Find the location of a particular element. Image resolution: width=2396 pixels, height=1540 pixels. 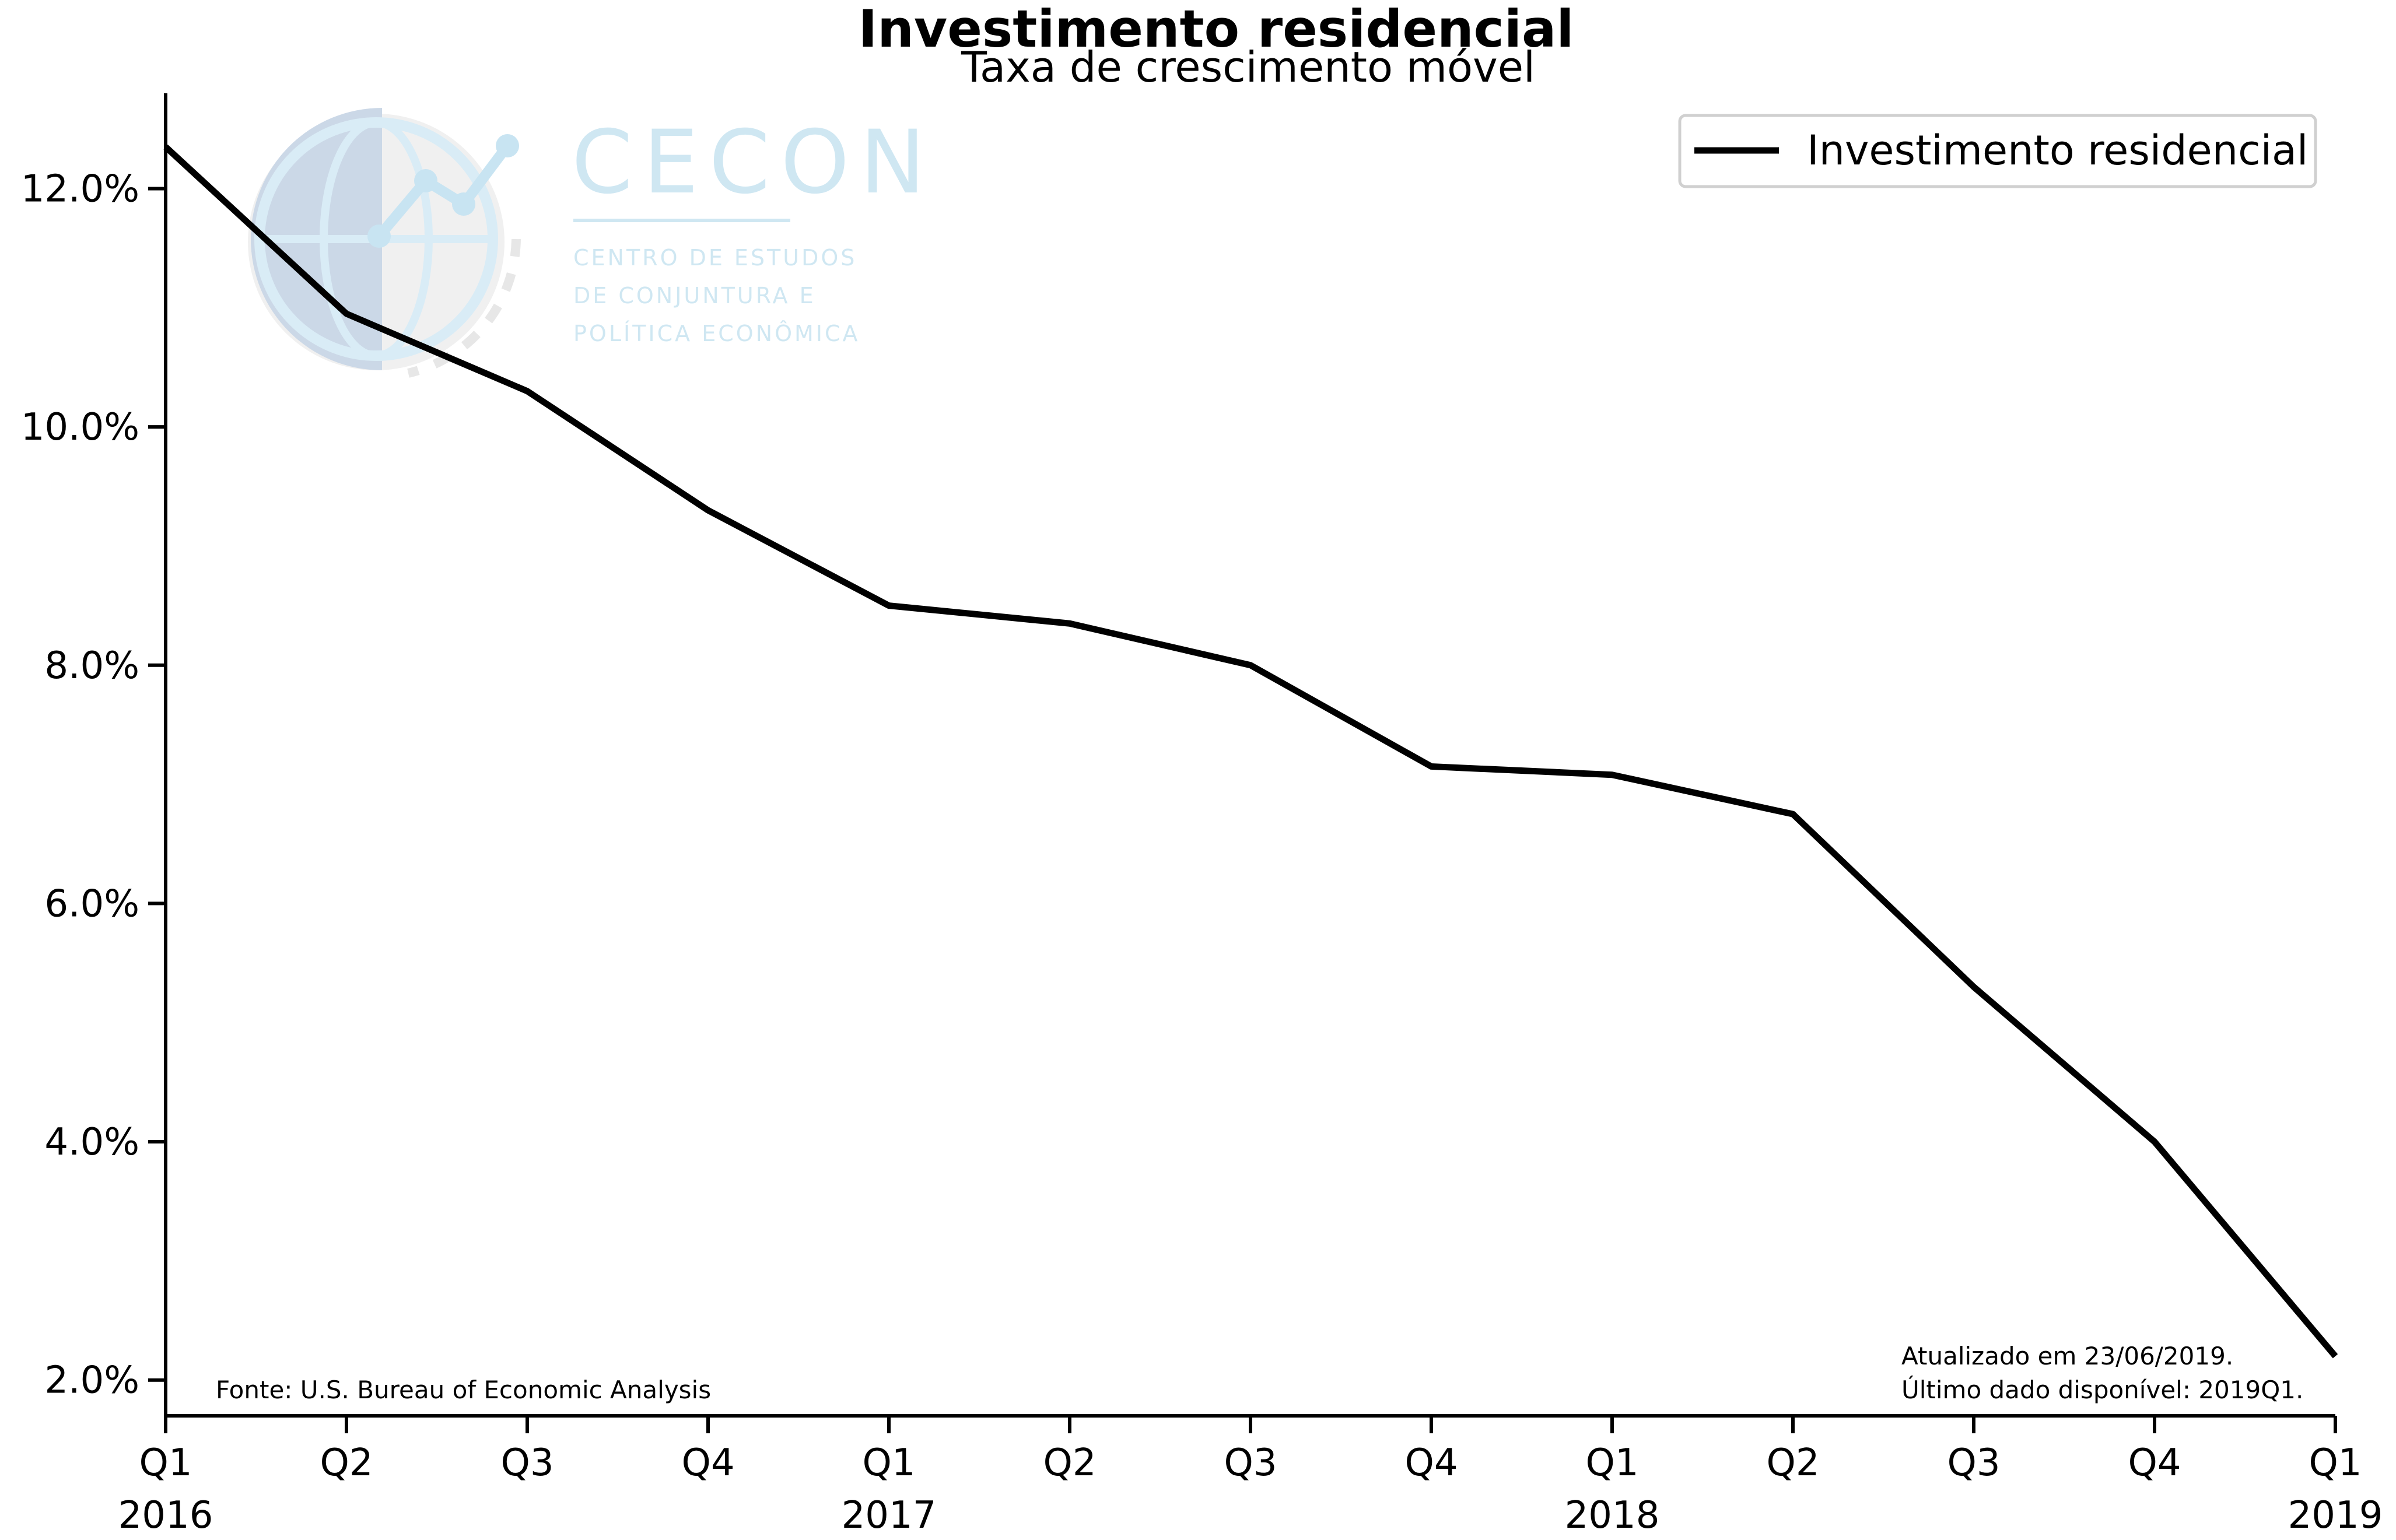

legend-box is located at coordinates (1997, 151).